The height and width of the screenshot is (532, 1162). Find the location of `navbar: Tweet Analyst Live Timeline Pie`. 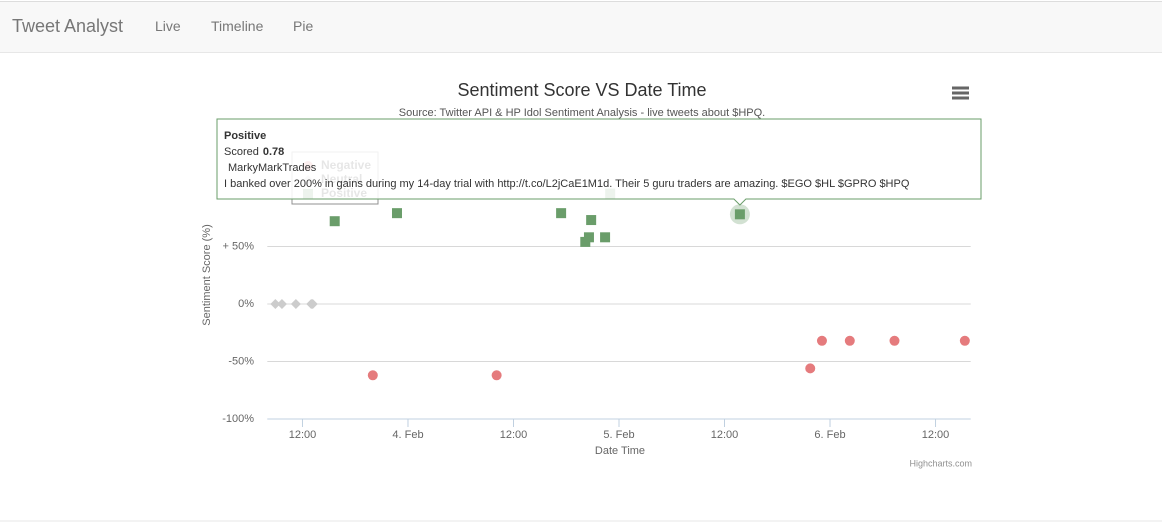

navbar: Tweet Analyst Live Timeline Pie is located at coordinates (581, 27).